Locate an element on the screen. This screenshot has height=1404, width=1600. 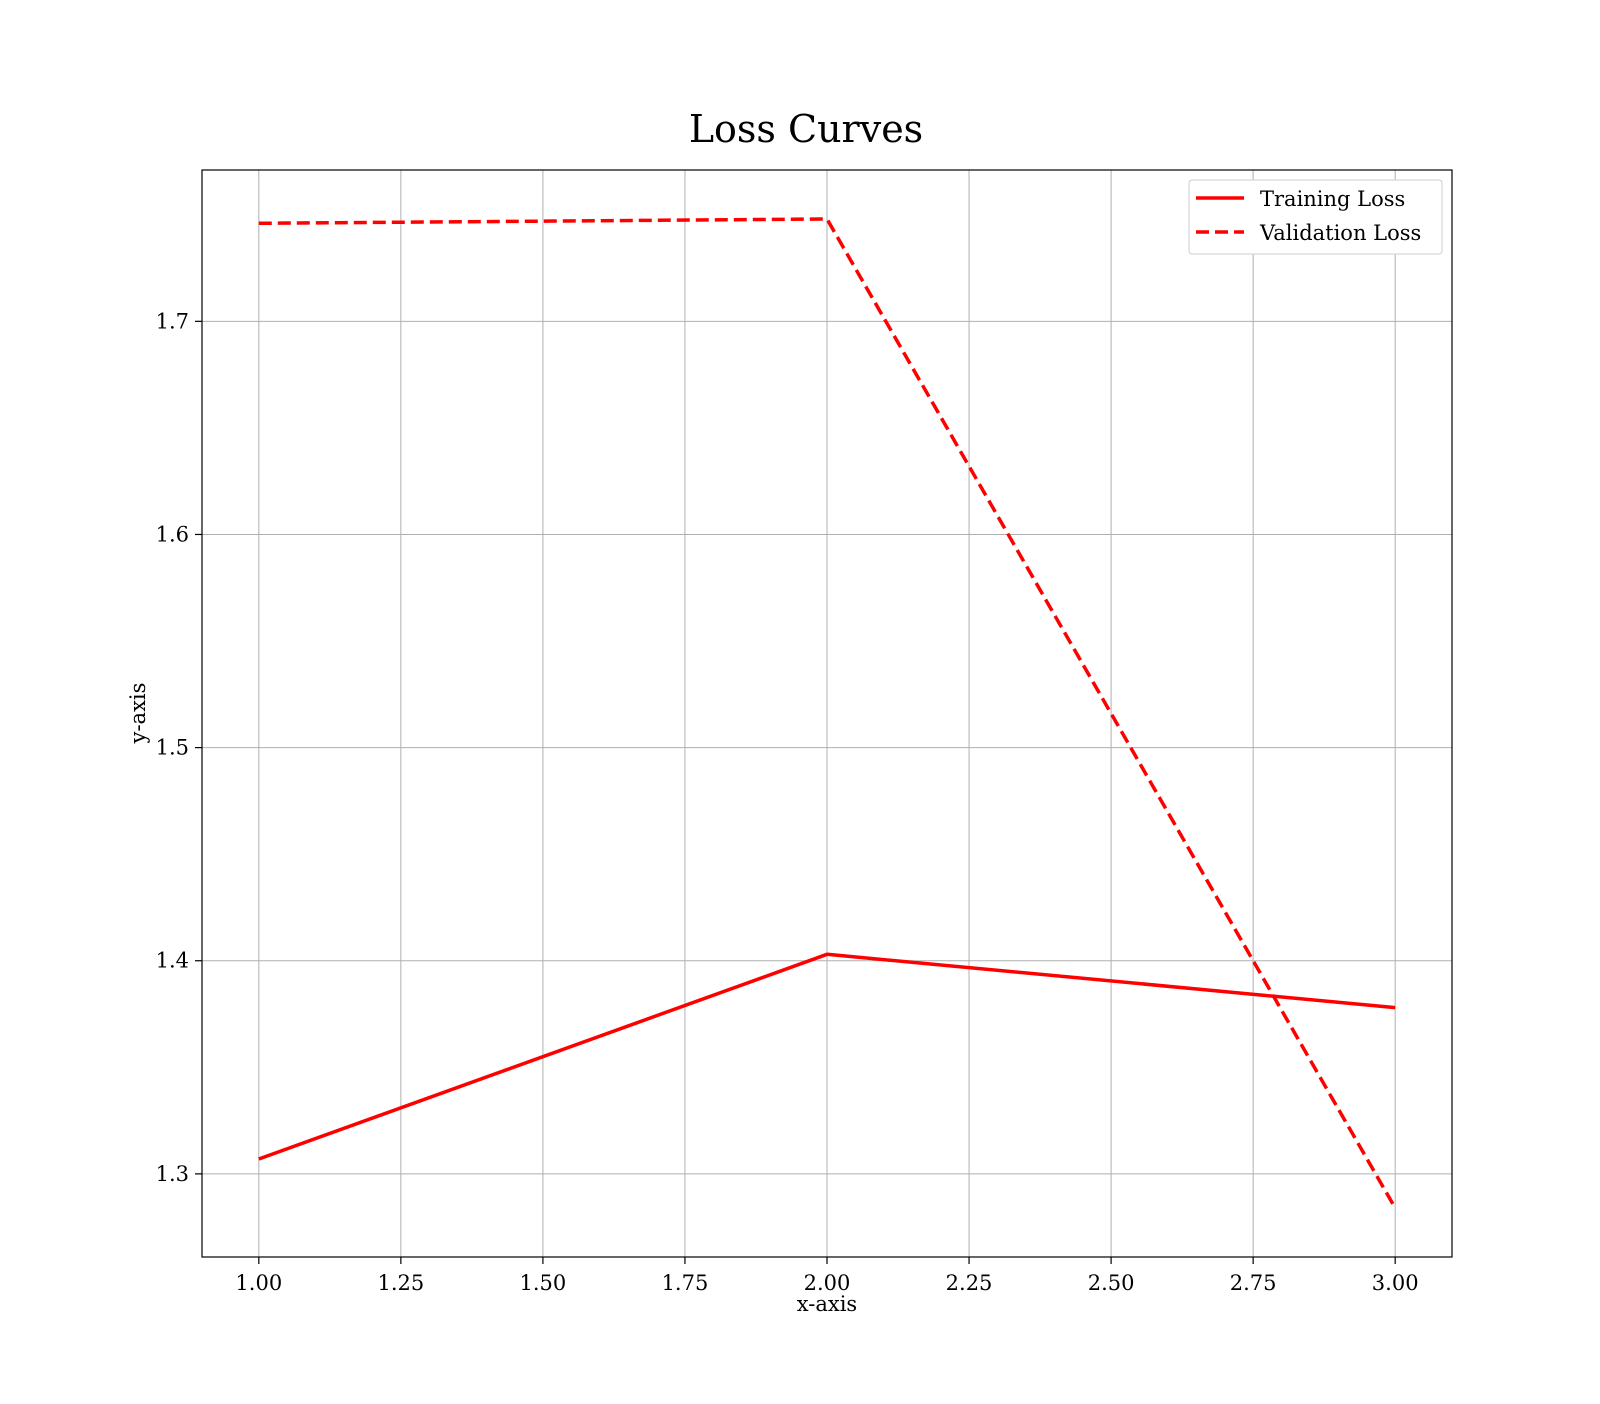
x-tick-label: 2.75 is located at coordinates (1253, 1283).